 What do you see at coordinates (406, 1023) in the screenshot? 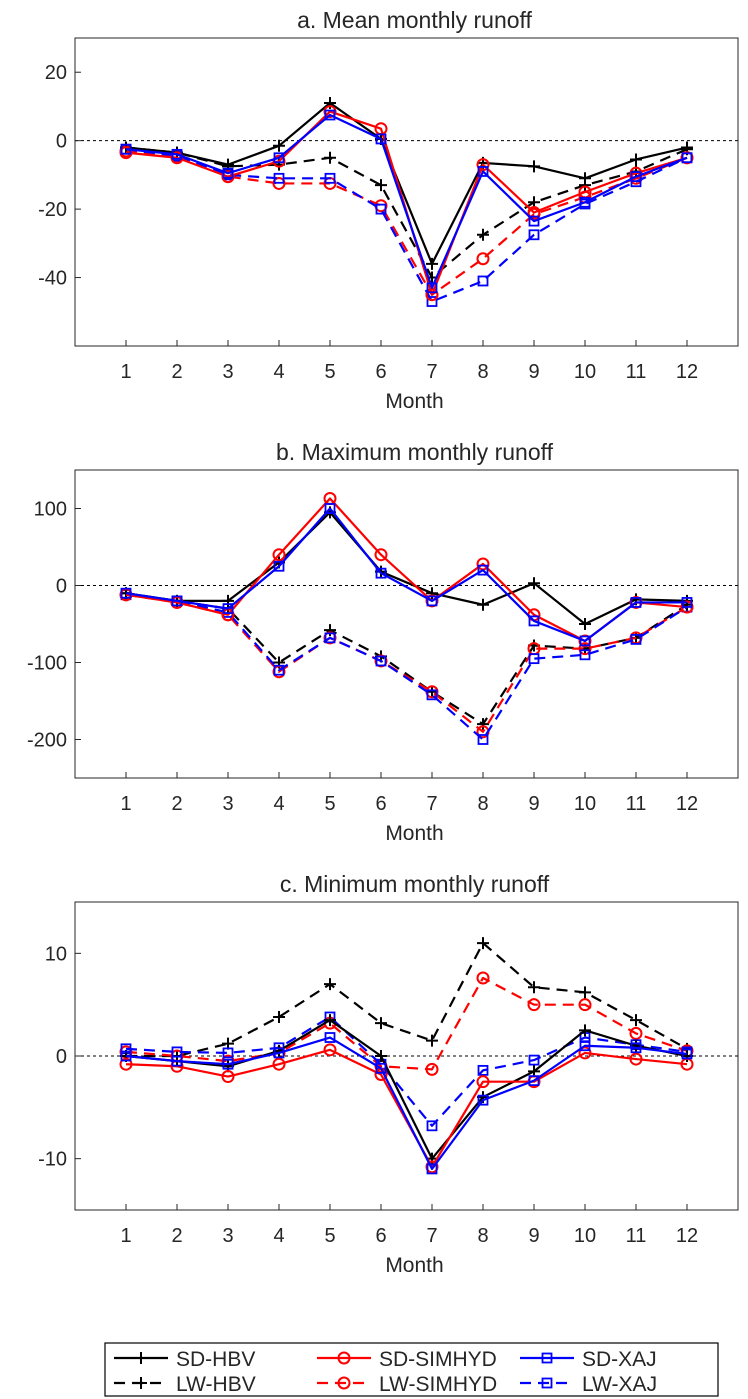
I see `series-line-lw-simhyd` at bounding box center [406, 1023].